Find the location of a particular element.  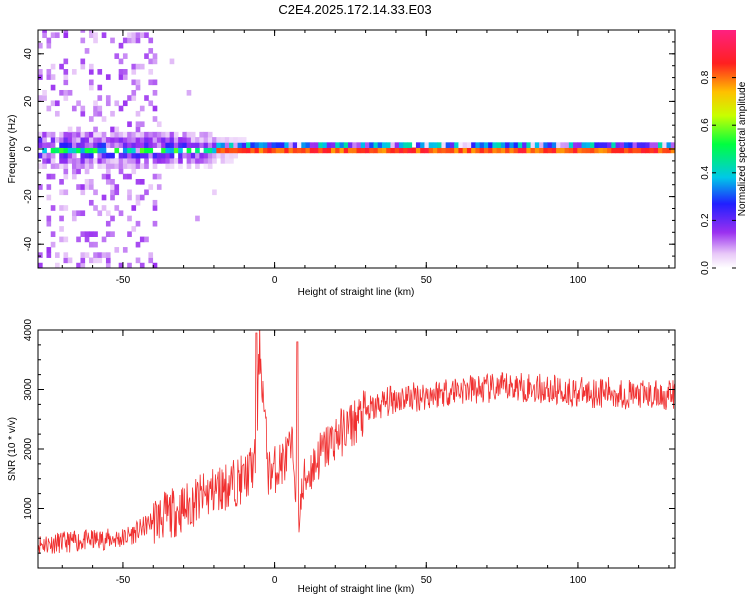

spectrogram-x-tick-label: 50 is located at coordinates (427, 280).